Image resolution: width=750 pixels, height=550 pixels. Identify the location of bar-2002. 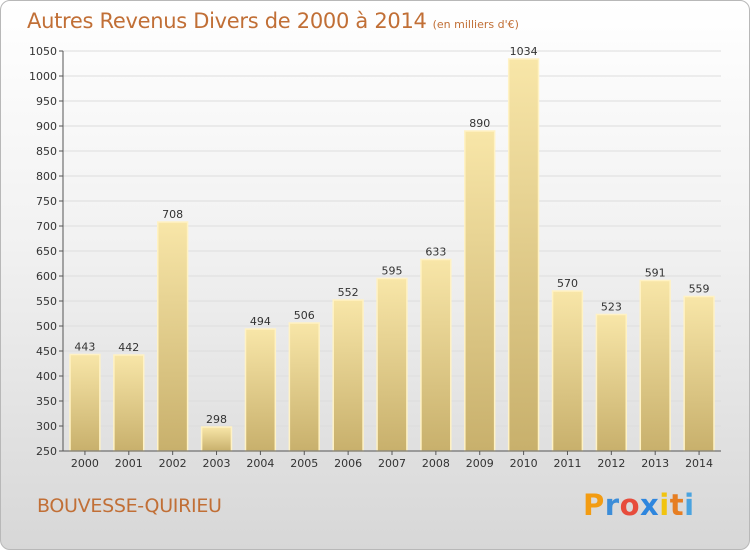
(173, 336).